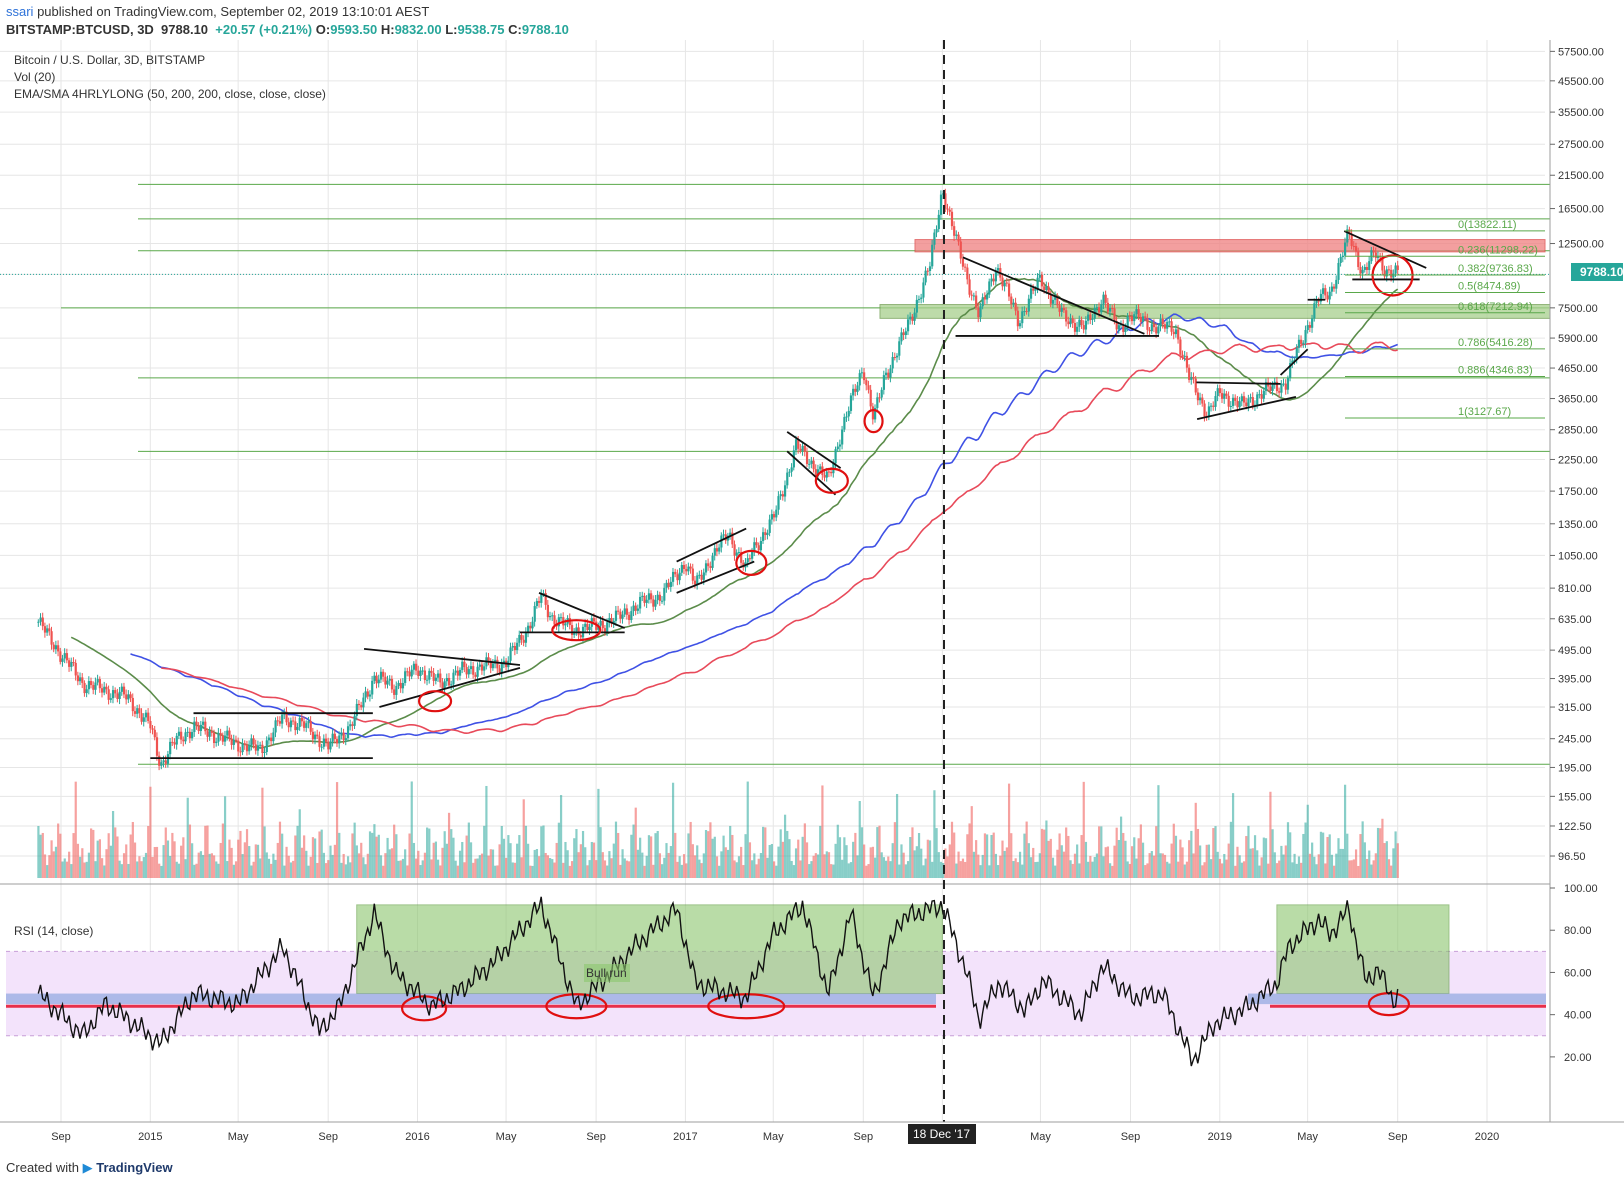  What do you see at coordinates (1307, 1137) in the screenshot?
I see `time-tick-label: May` at bounding box center [1307, 1137].